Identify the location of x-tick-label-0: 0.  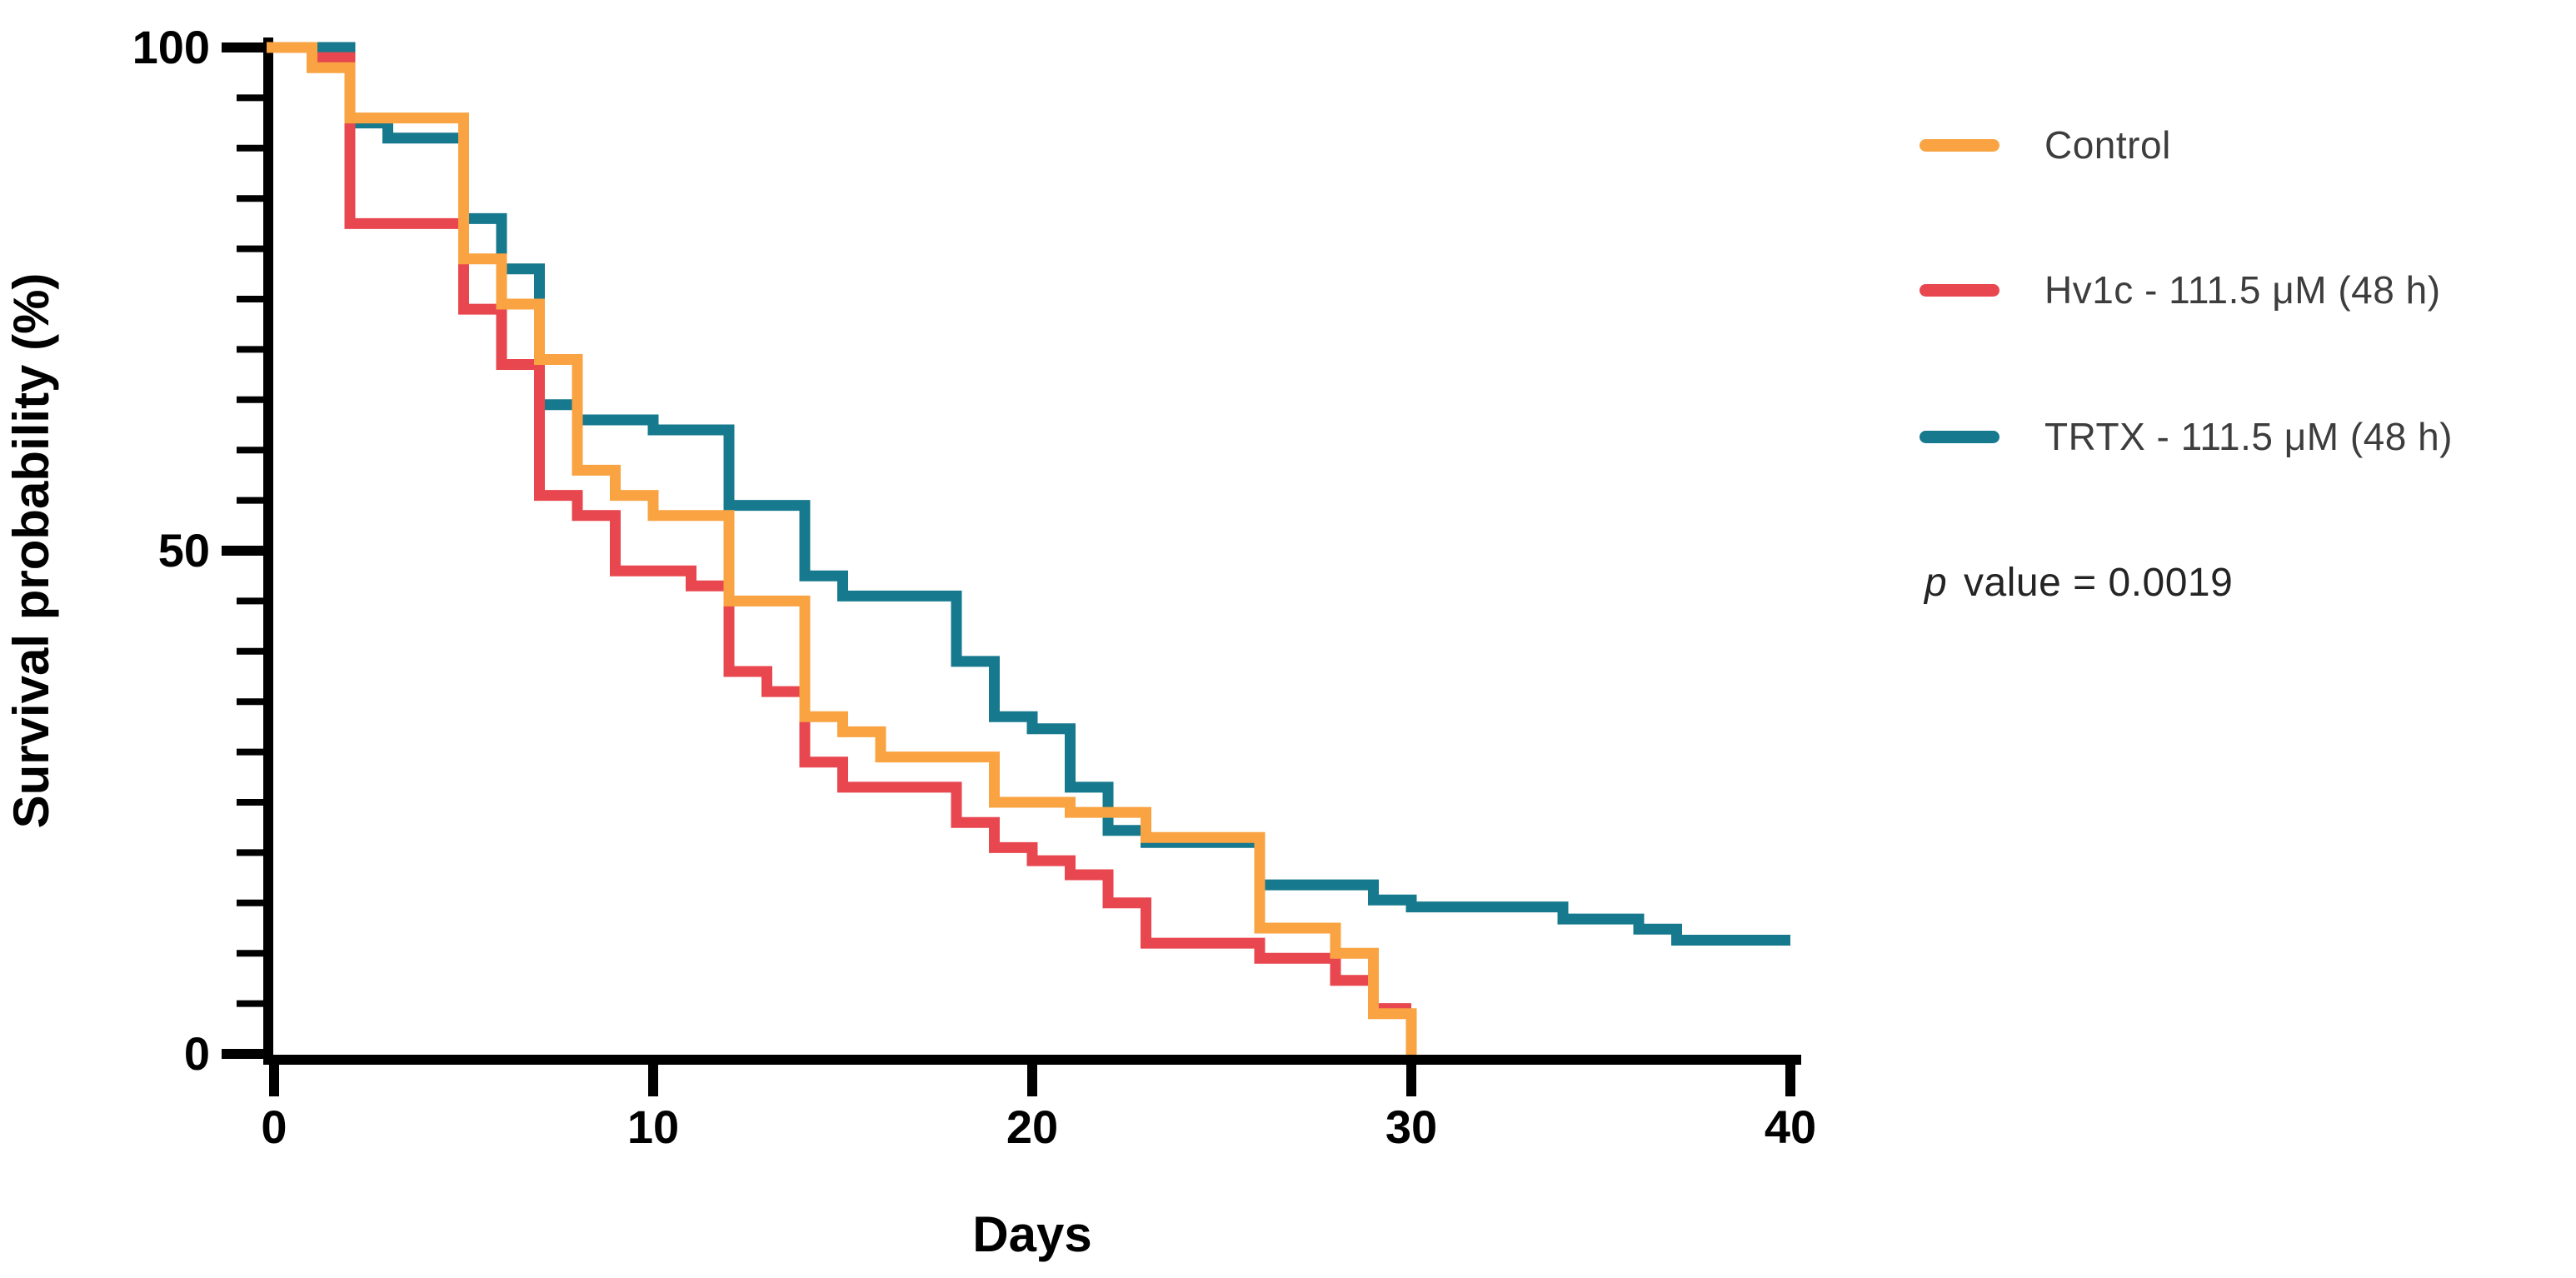
(274, 1127).